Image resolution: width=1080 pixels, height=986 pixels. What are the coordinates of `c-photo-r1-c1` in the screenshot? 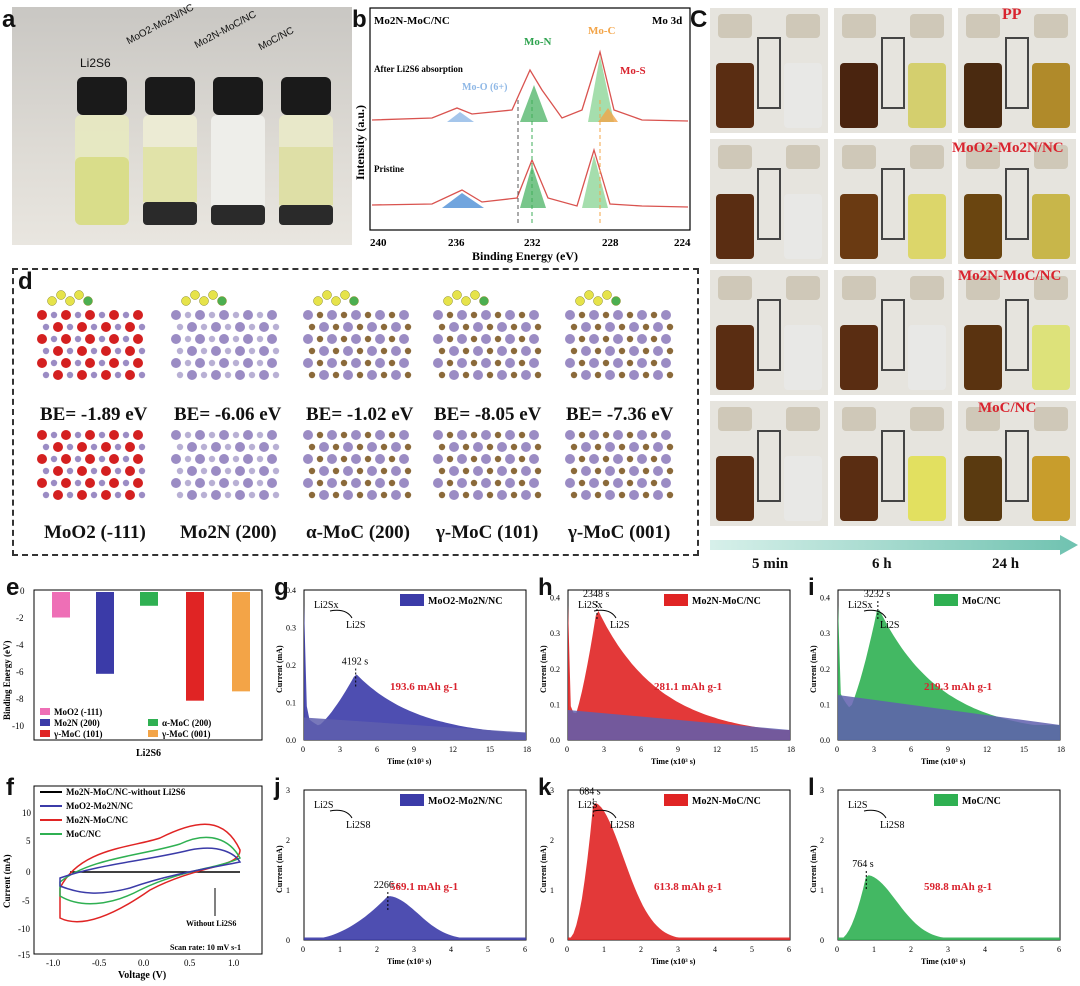 It's located at (893, 201).